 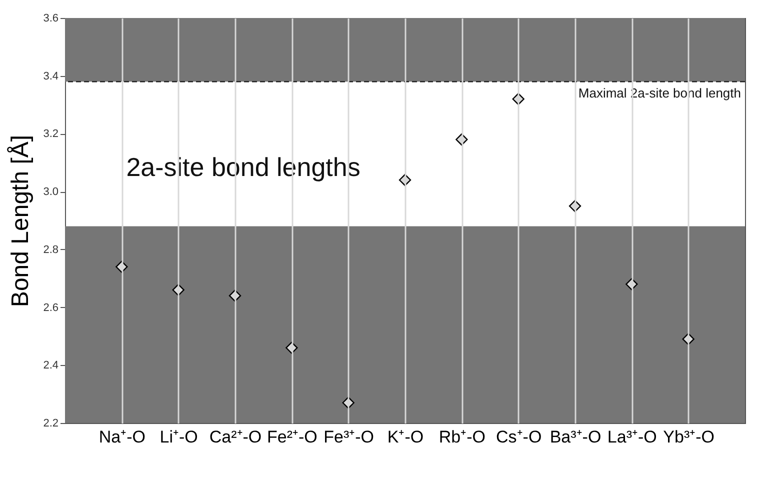 What do you see at coordinates (576, 437) in the screenshot?
I see `x-tick-label: Ba³⁺-O` at bounding box center [576, 437].